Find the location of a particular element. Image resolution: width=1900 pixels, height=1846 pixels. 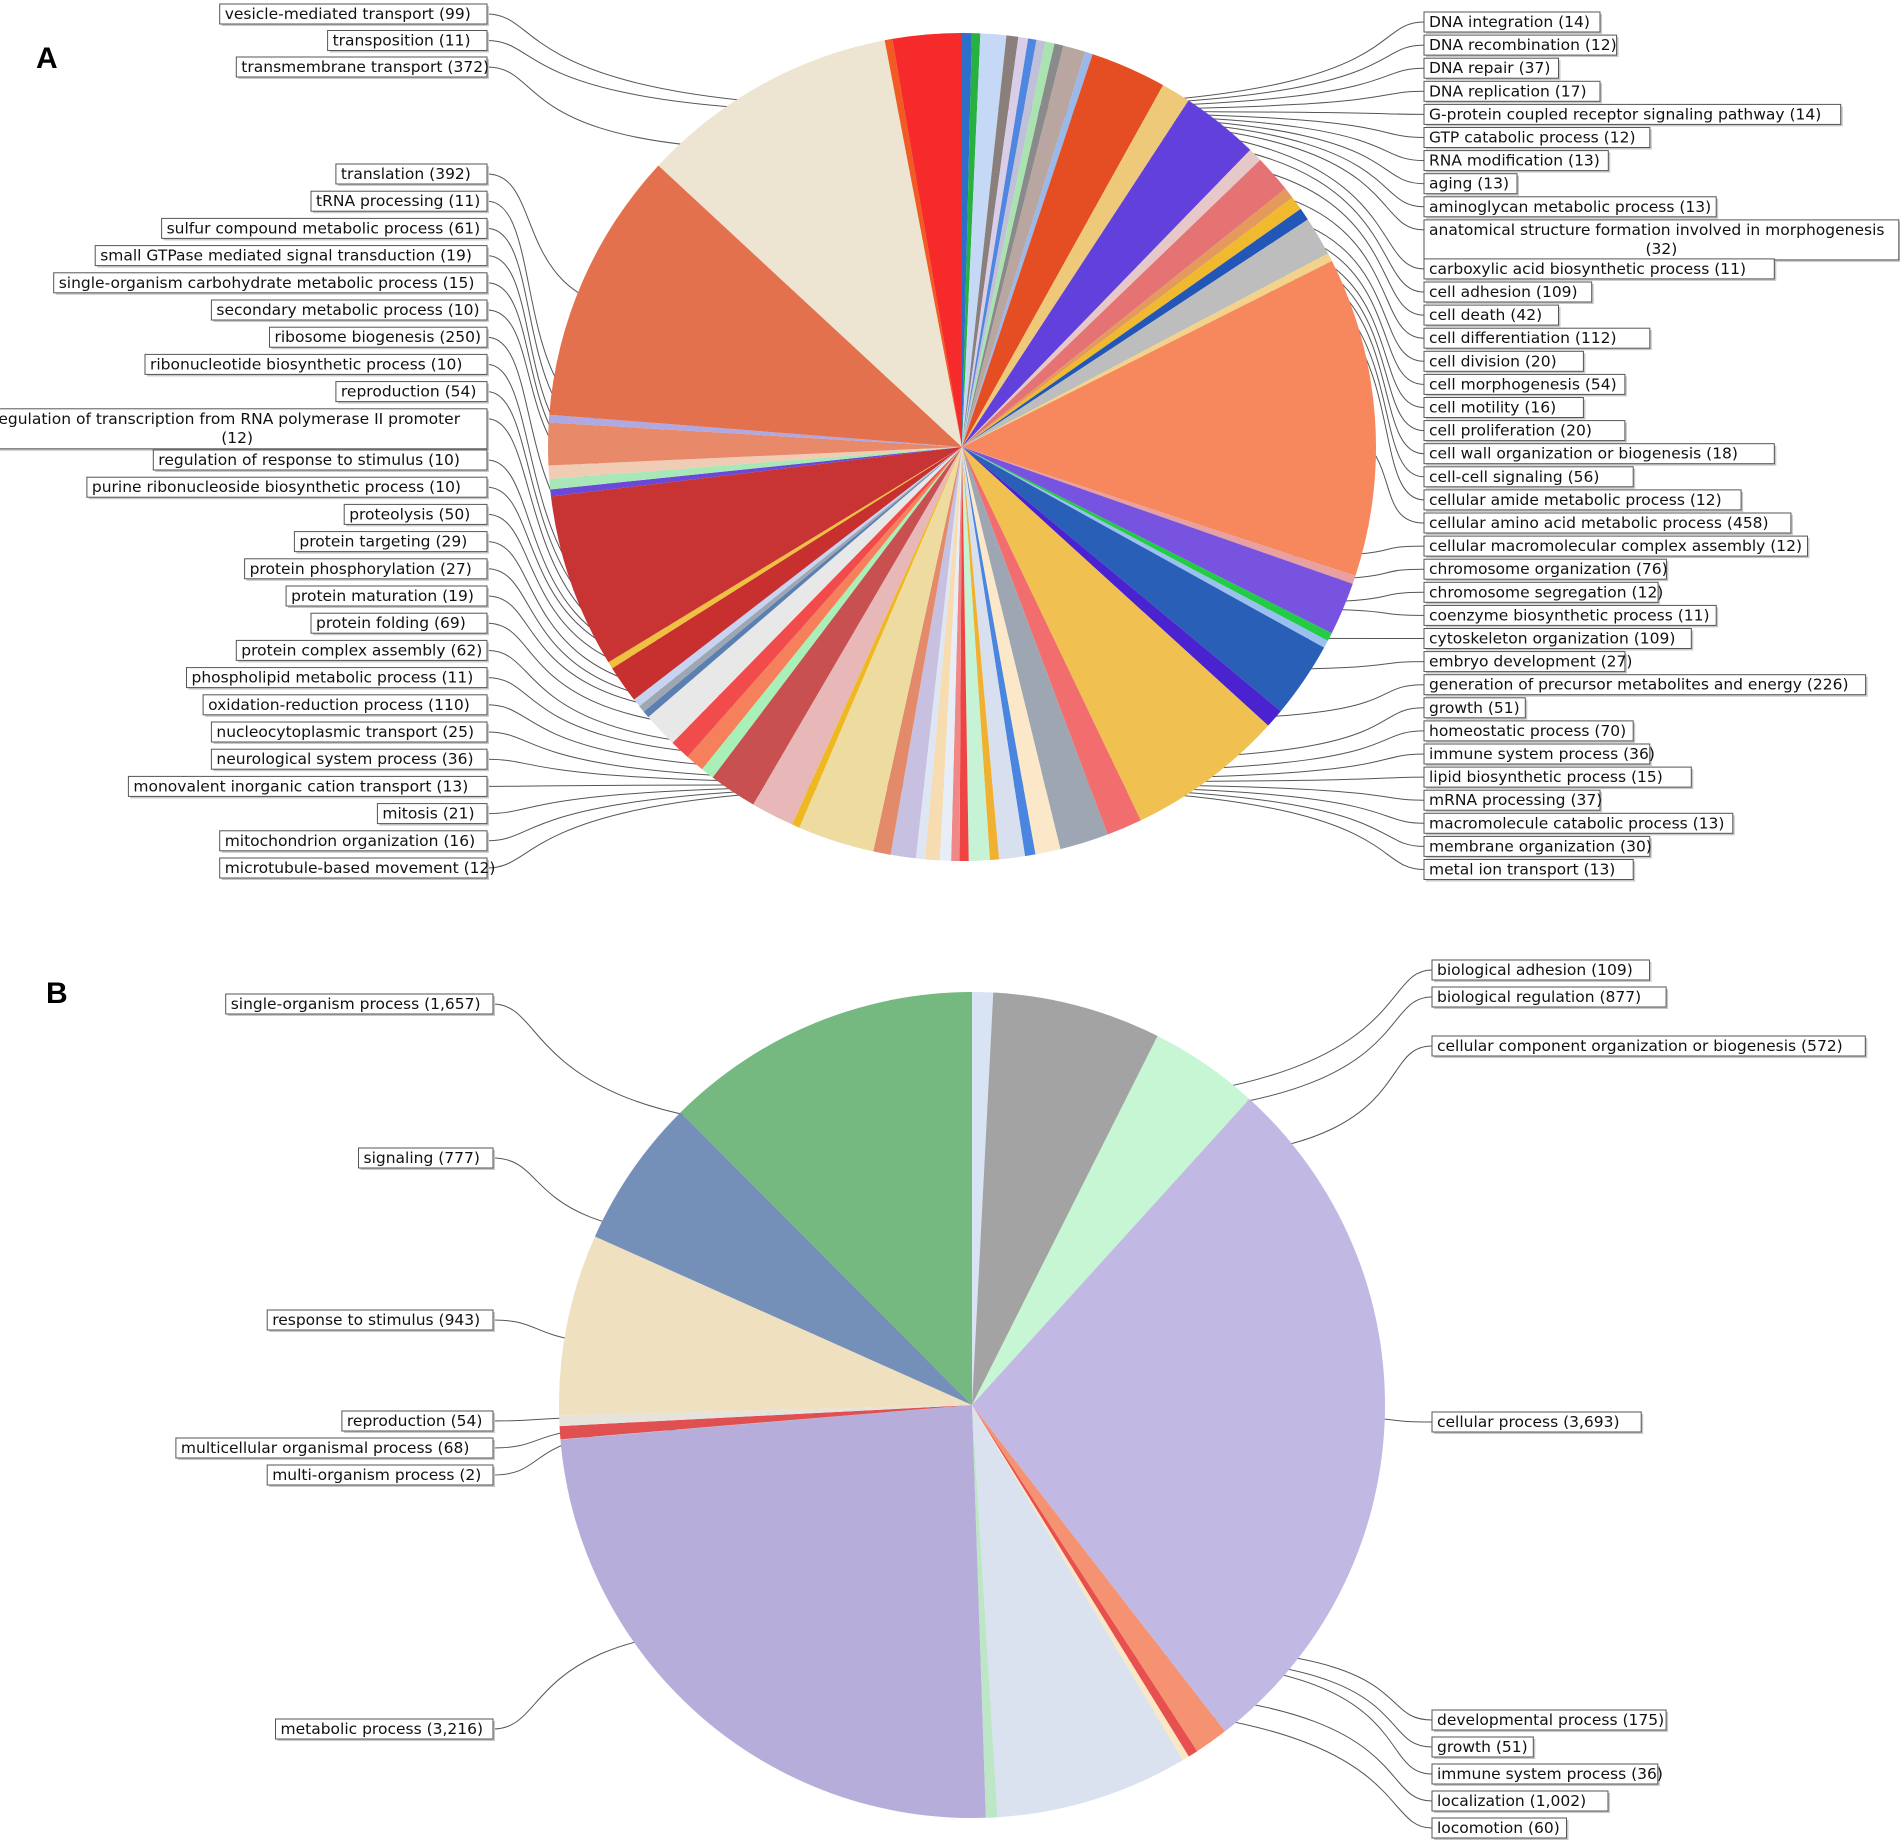

pie-slice-neurological-system-process is located at coordinates (926, 653).